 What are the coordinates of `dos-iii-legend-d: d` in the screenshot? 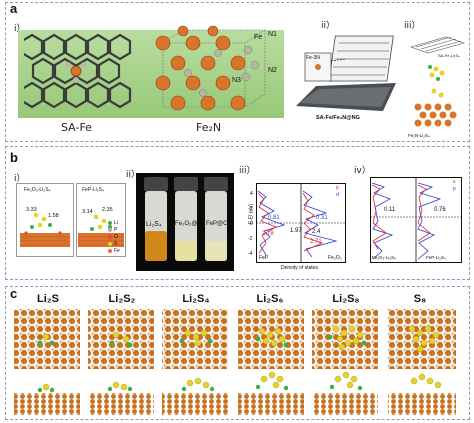 It's located at (337, 195).